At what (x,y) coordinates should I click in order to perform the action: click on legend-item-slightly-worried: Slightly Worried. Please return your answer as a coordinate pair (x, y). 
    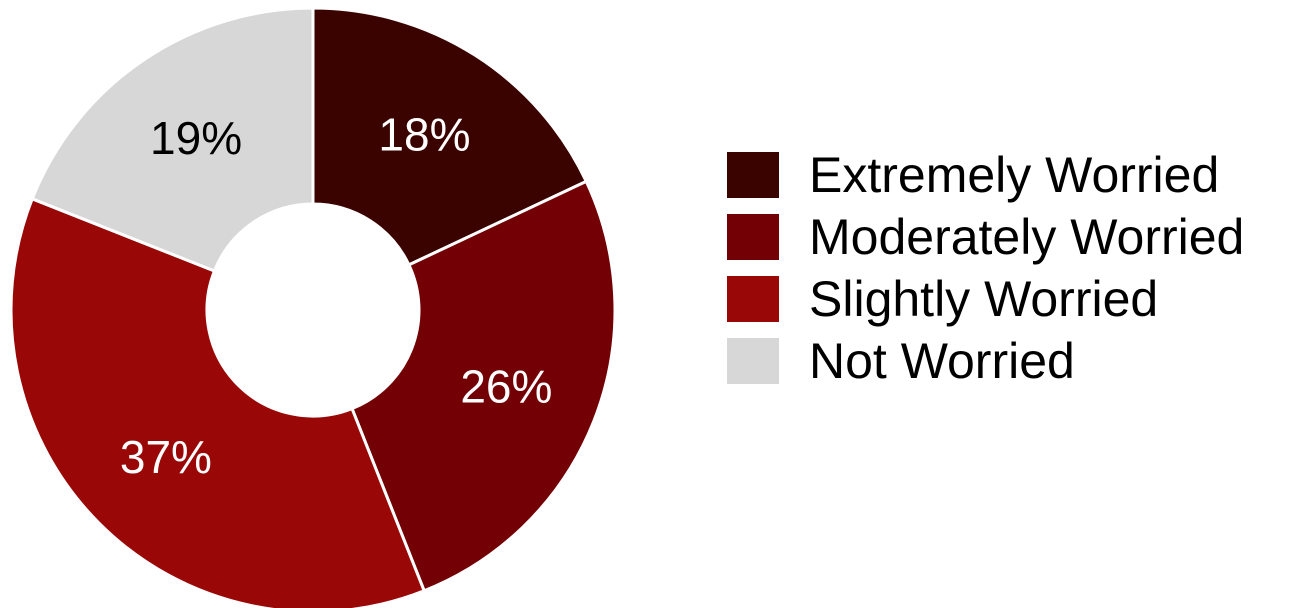
    Looking at the image, I should click on (985, 299).